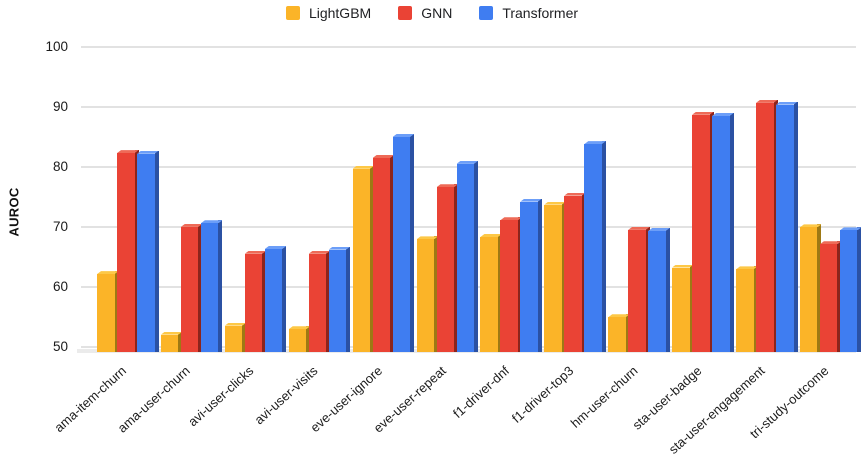 The width and height of the screenshot is (864, 469). I want to click on bar-gnn-sta-user-badge, so click(703, 231).